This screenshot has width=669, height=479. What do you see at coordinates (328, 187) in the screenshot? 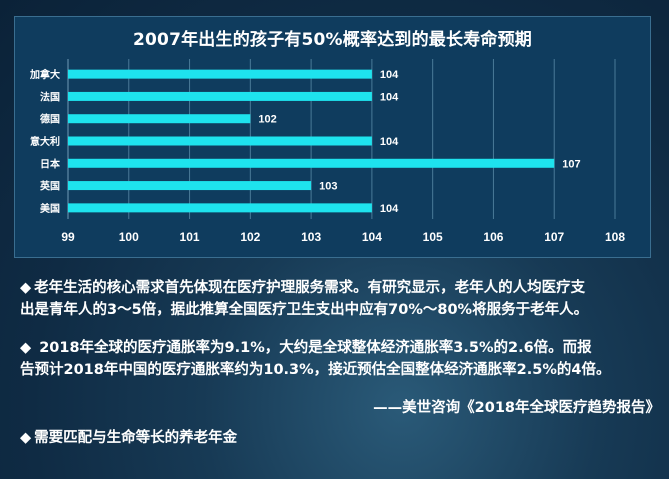
I see `data-label: 103` at bounding box center [328, 187].